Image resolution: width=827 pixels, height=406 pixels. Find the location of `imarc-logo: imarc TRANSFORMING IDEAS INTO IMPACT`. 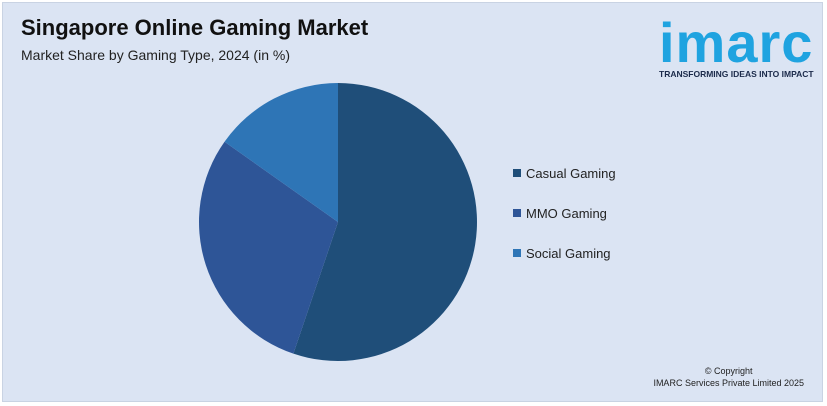

imarc-logo: imarc TRANSFORMING IDEAS INTO IMPACT is located at coordinates (737, 47).